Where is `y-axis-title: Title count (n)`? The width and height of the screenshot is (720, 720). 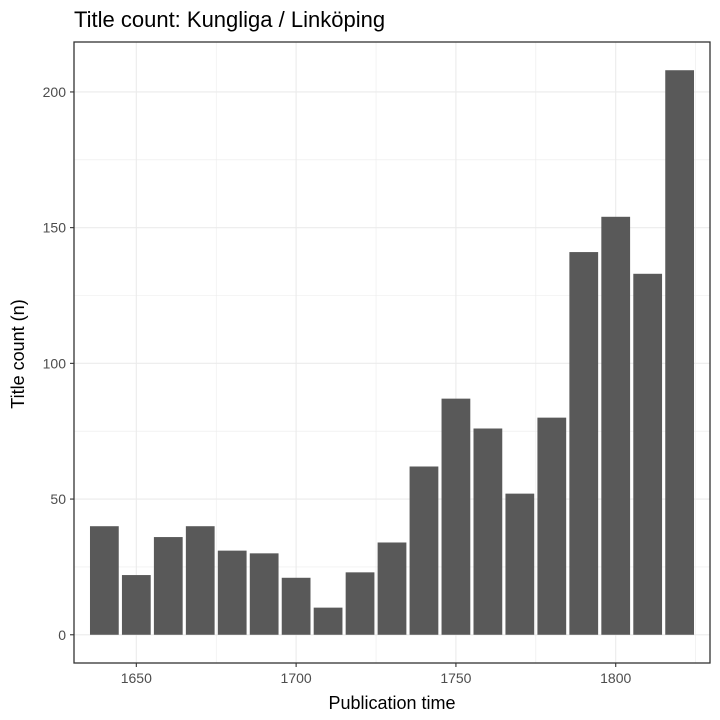
y-axis-title: Title count (n) is located at coordinates (18, 353).